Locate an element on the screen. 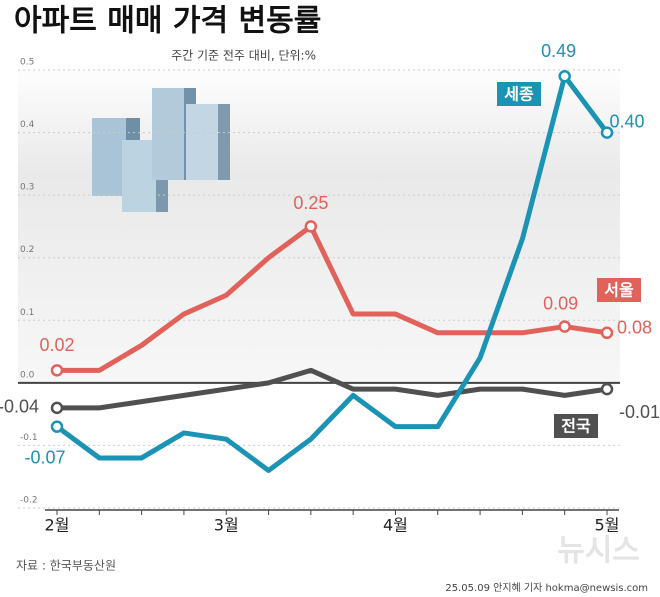  legend-label: 서울 is located at coordinates (619, 290).